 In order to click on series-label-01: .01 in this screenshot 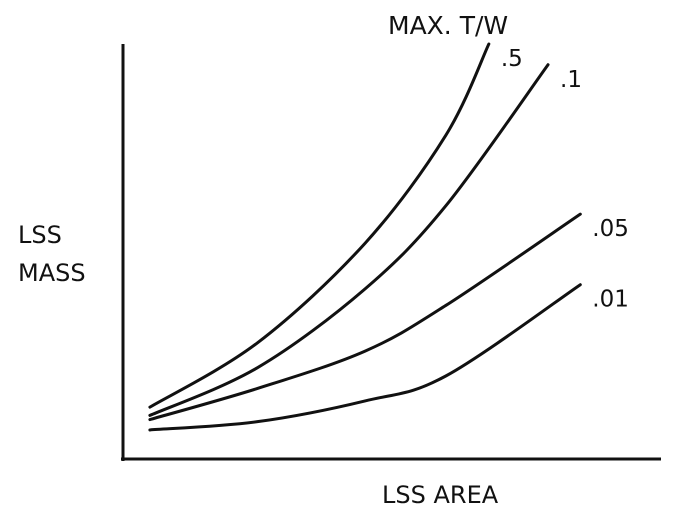, I will do `click(610, 300)`.